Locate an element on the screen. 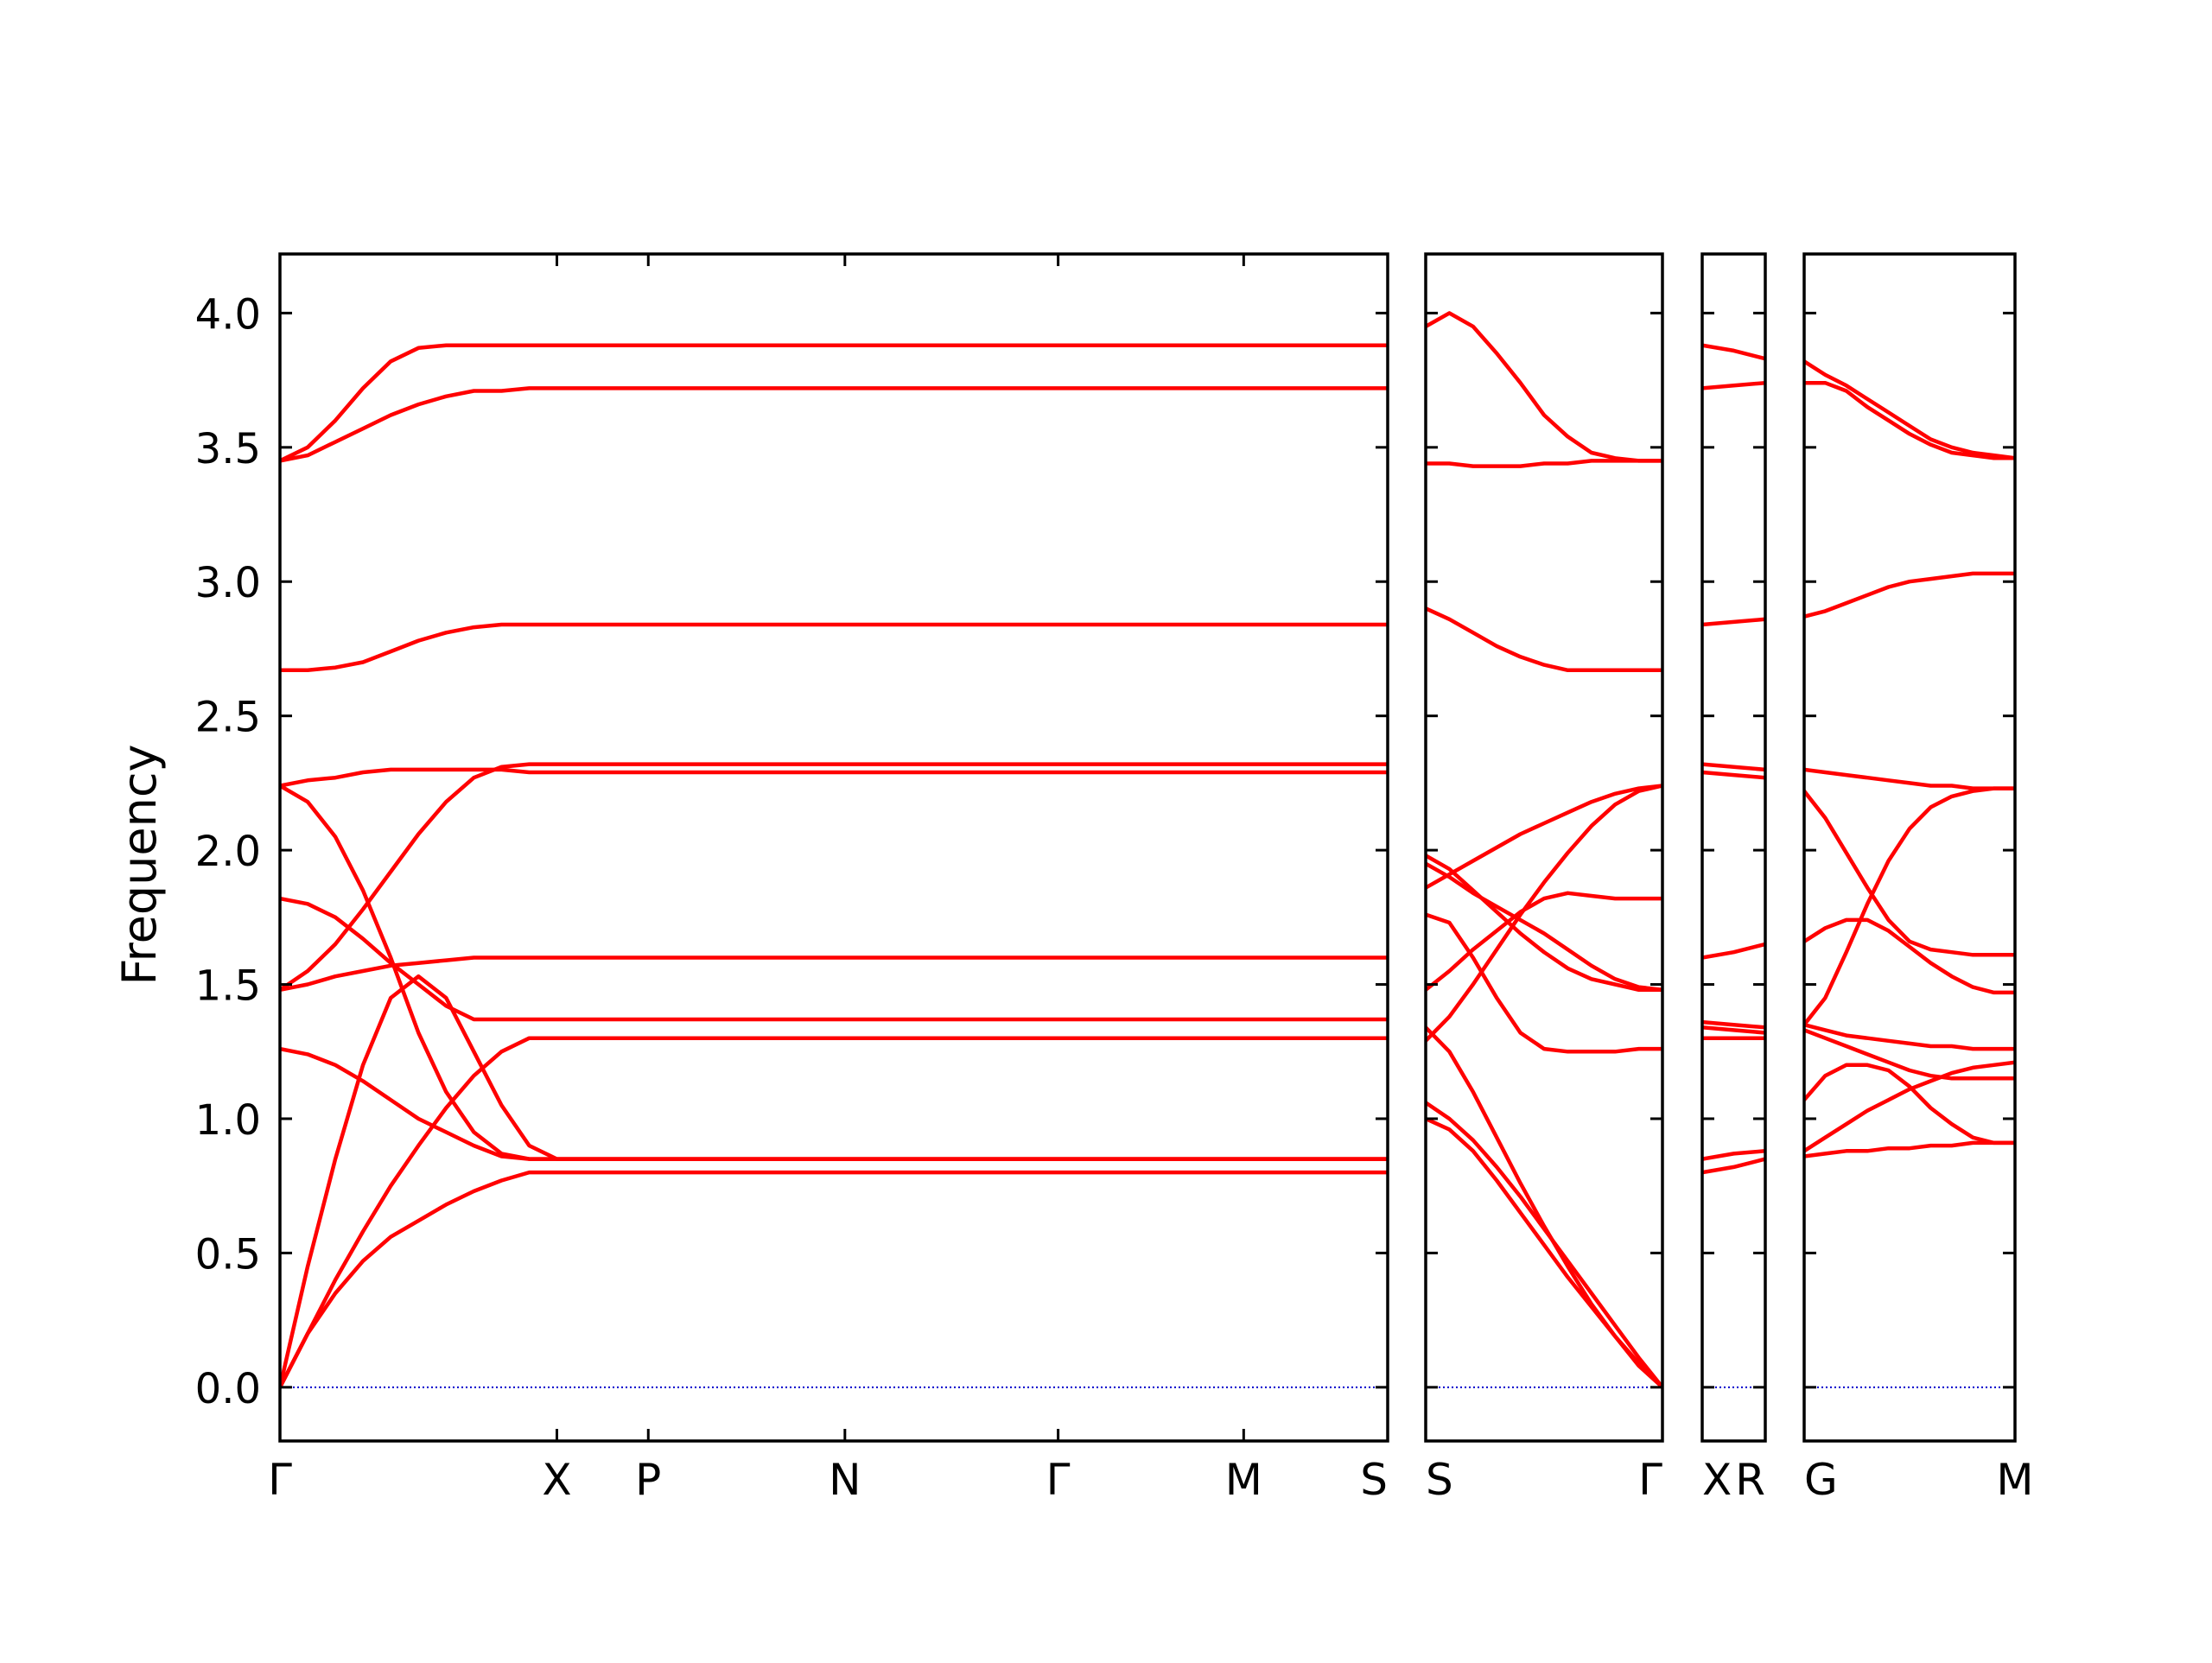 This screenshot has height=1663, width=2212. y-tick-label: 3.0 is located at coordinates (228, 583).